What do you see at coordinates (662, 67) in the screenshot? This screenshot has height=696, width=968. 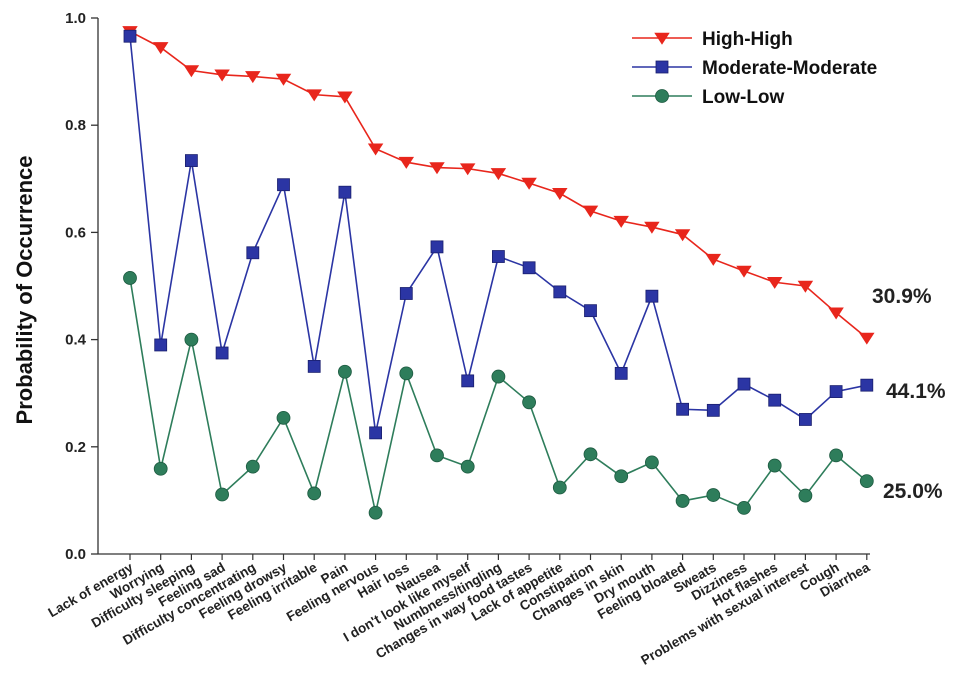 I see `legend-marker-moderate-moderate` at bounding box center [662, 67].